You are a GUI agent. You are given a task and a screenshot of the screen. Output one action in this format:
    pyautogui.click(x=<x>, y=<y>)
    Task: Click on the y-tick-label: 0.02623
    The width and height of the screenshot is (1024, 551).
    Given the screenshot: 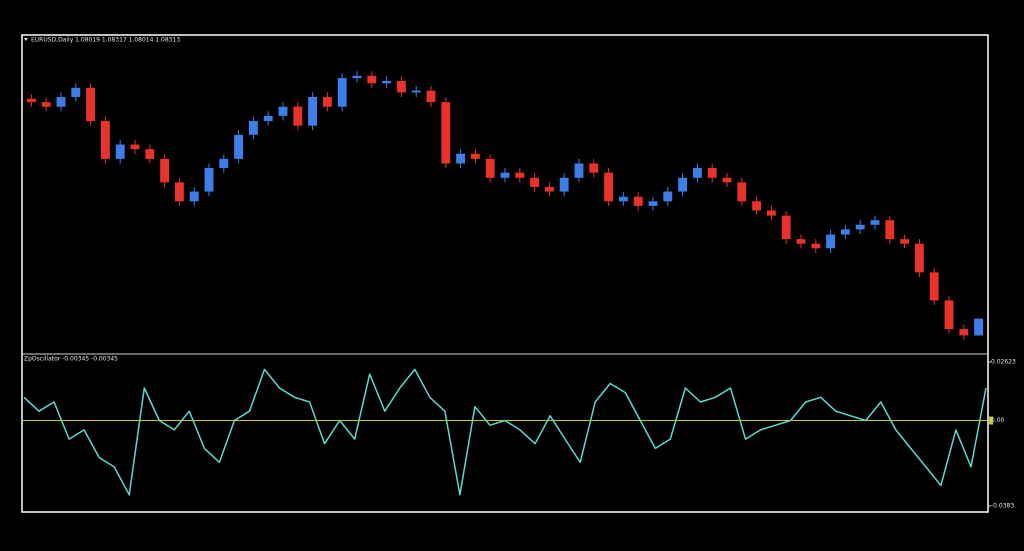 What is the action you would take?
    pyautogui.click(x=1003, y=362)
    